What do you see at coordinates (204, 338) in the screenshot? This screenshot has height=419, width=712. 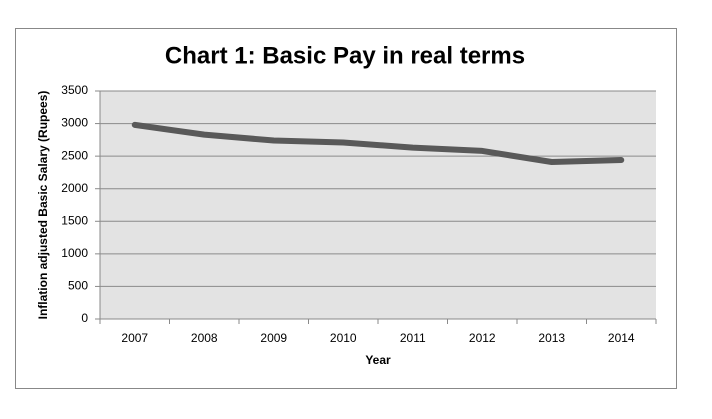 I see `x-tick-label: 2008` at bounding box center [204, 338].